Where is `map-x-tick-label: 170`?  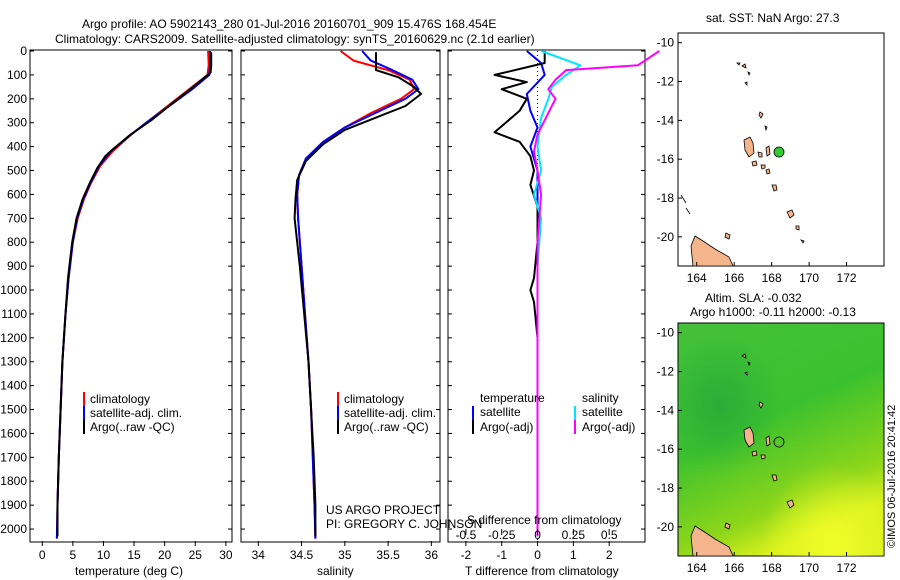
map-x-tick-label: 170 is located at coordinates (809, 568).